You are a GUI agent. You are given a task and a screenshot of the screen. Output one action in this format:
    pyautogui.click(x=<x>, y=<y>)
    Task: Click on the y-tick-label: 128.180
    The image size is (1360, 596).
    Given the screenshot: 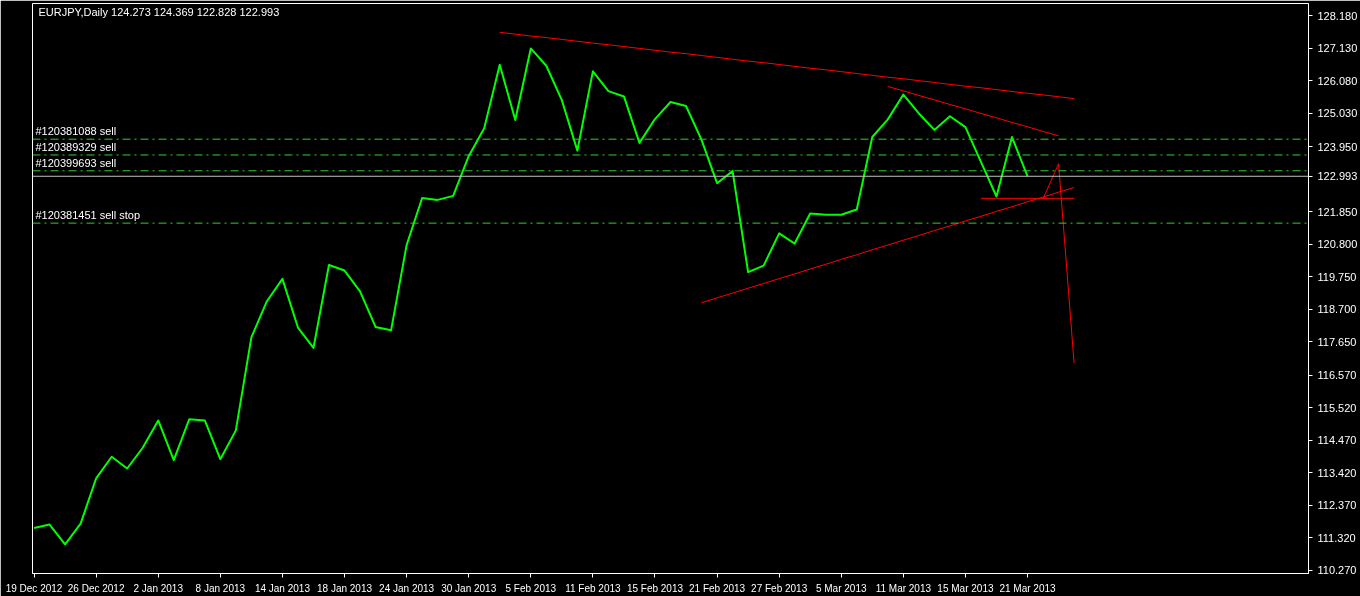 What is the action you would take?
    pyautogui.click(x=1337, y=15)
    